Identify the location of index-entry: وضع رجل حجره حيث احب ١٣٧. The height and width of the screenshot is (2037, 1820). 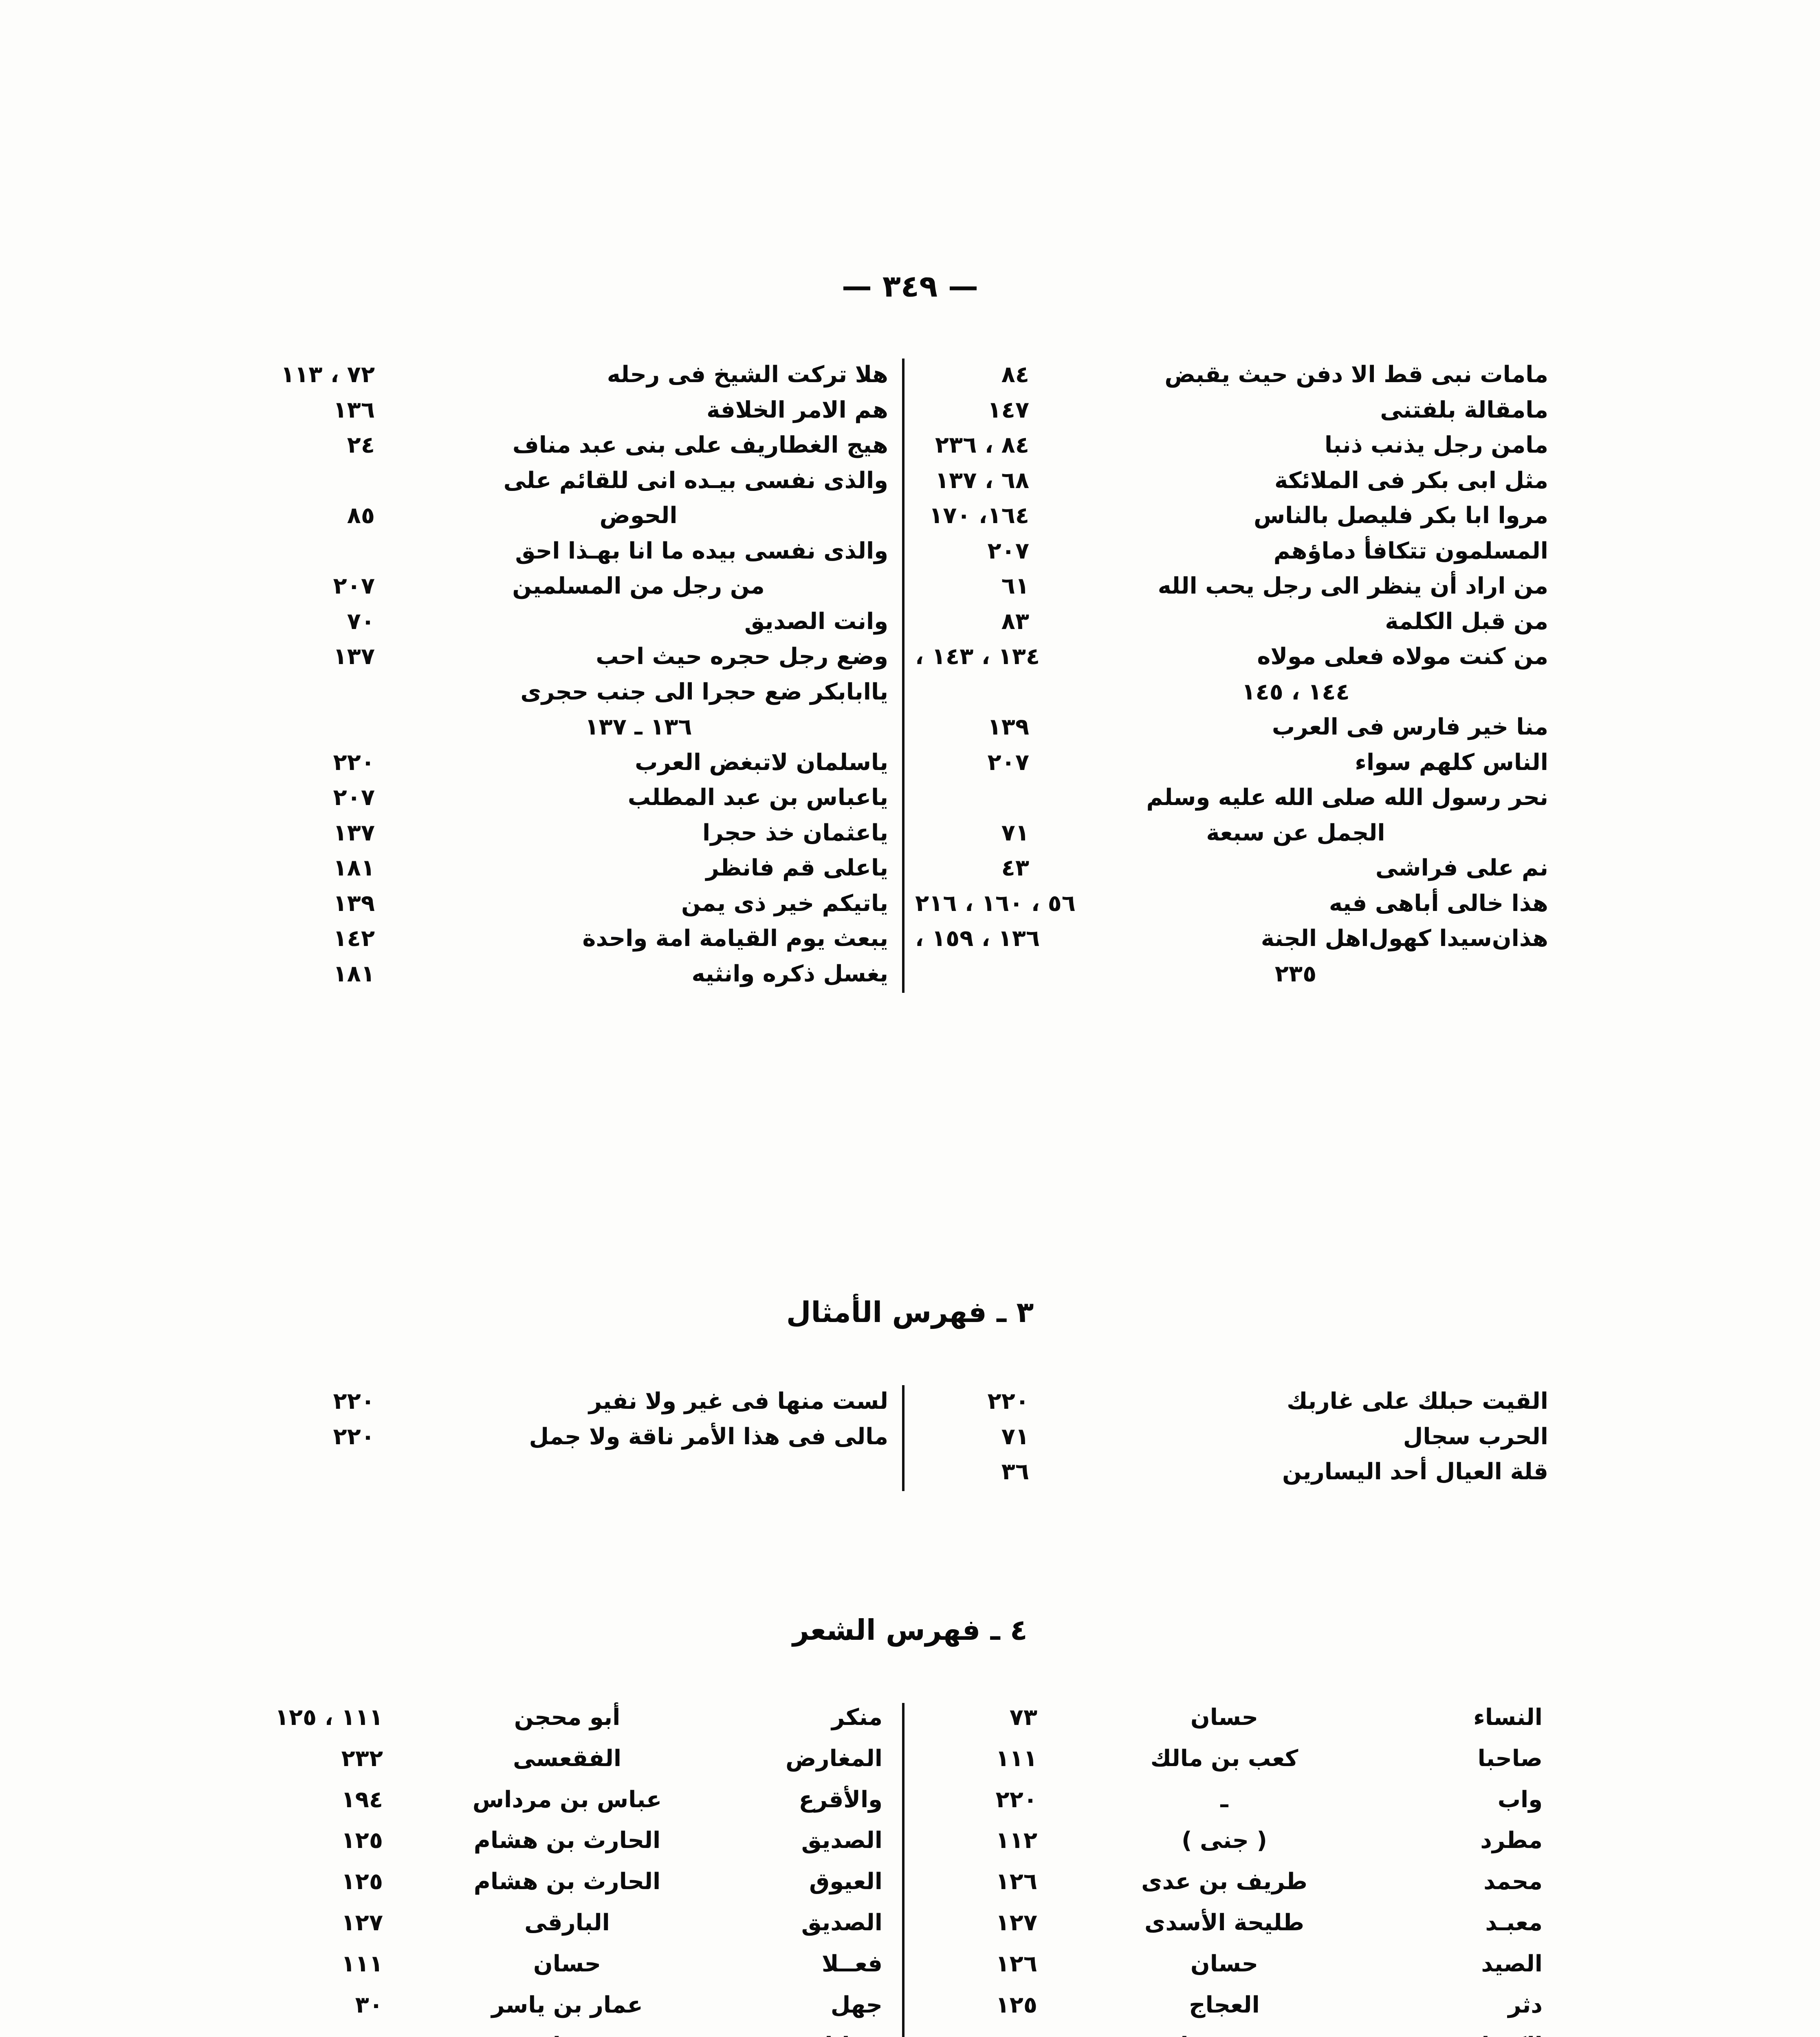
(575, 656).